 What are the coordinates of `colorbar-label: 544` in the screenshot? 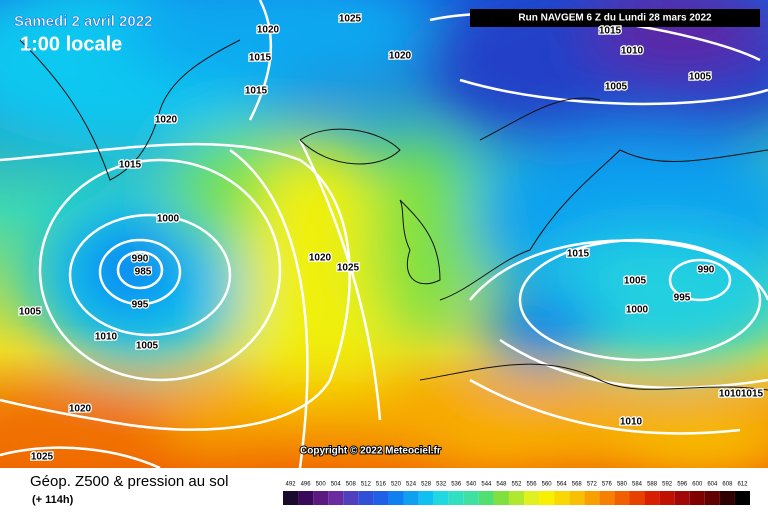 It's located at (486, 485).